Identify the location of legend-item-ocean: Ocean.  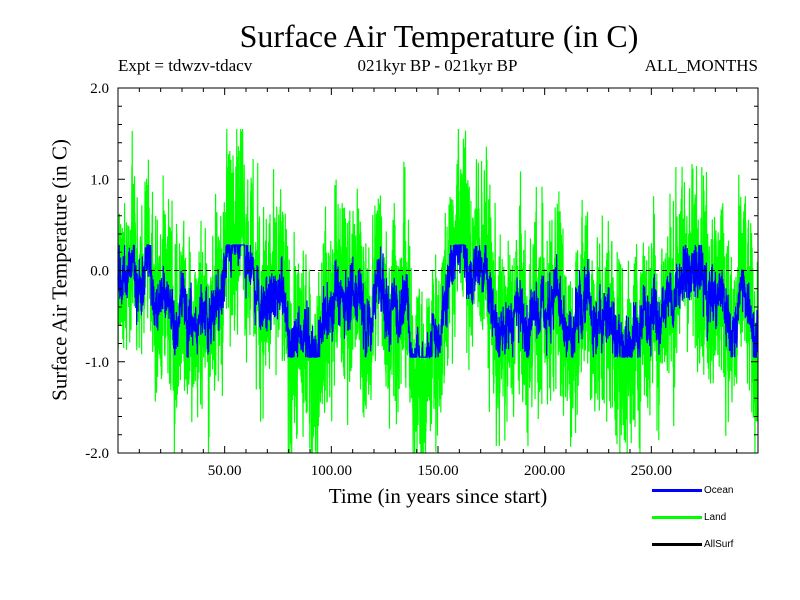
(692, 490).